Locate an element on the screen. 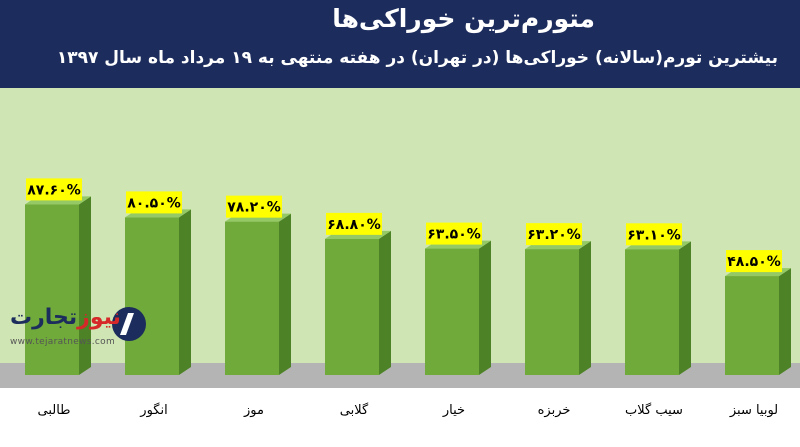 The height and width of the screenshot is (447, 800). chart-floor is located at coordinates (400, 375).